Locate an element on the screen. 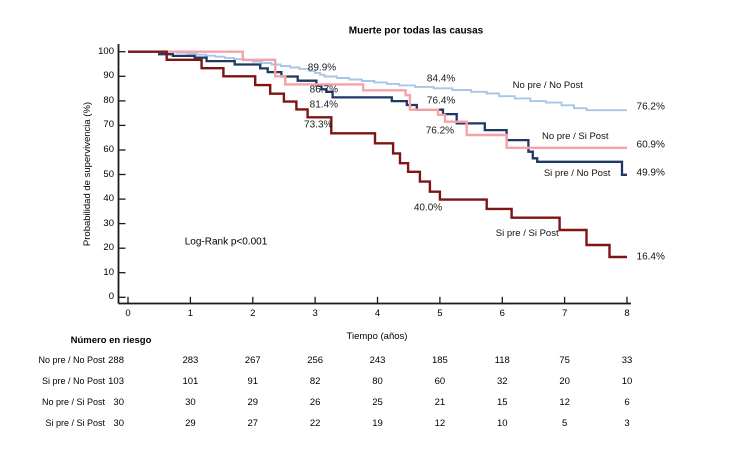 The width and height of the screenshot is (750, 469). risk-count: 60 is located at coordinates (440, 381).